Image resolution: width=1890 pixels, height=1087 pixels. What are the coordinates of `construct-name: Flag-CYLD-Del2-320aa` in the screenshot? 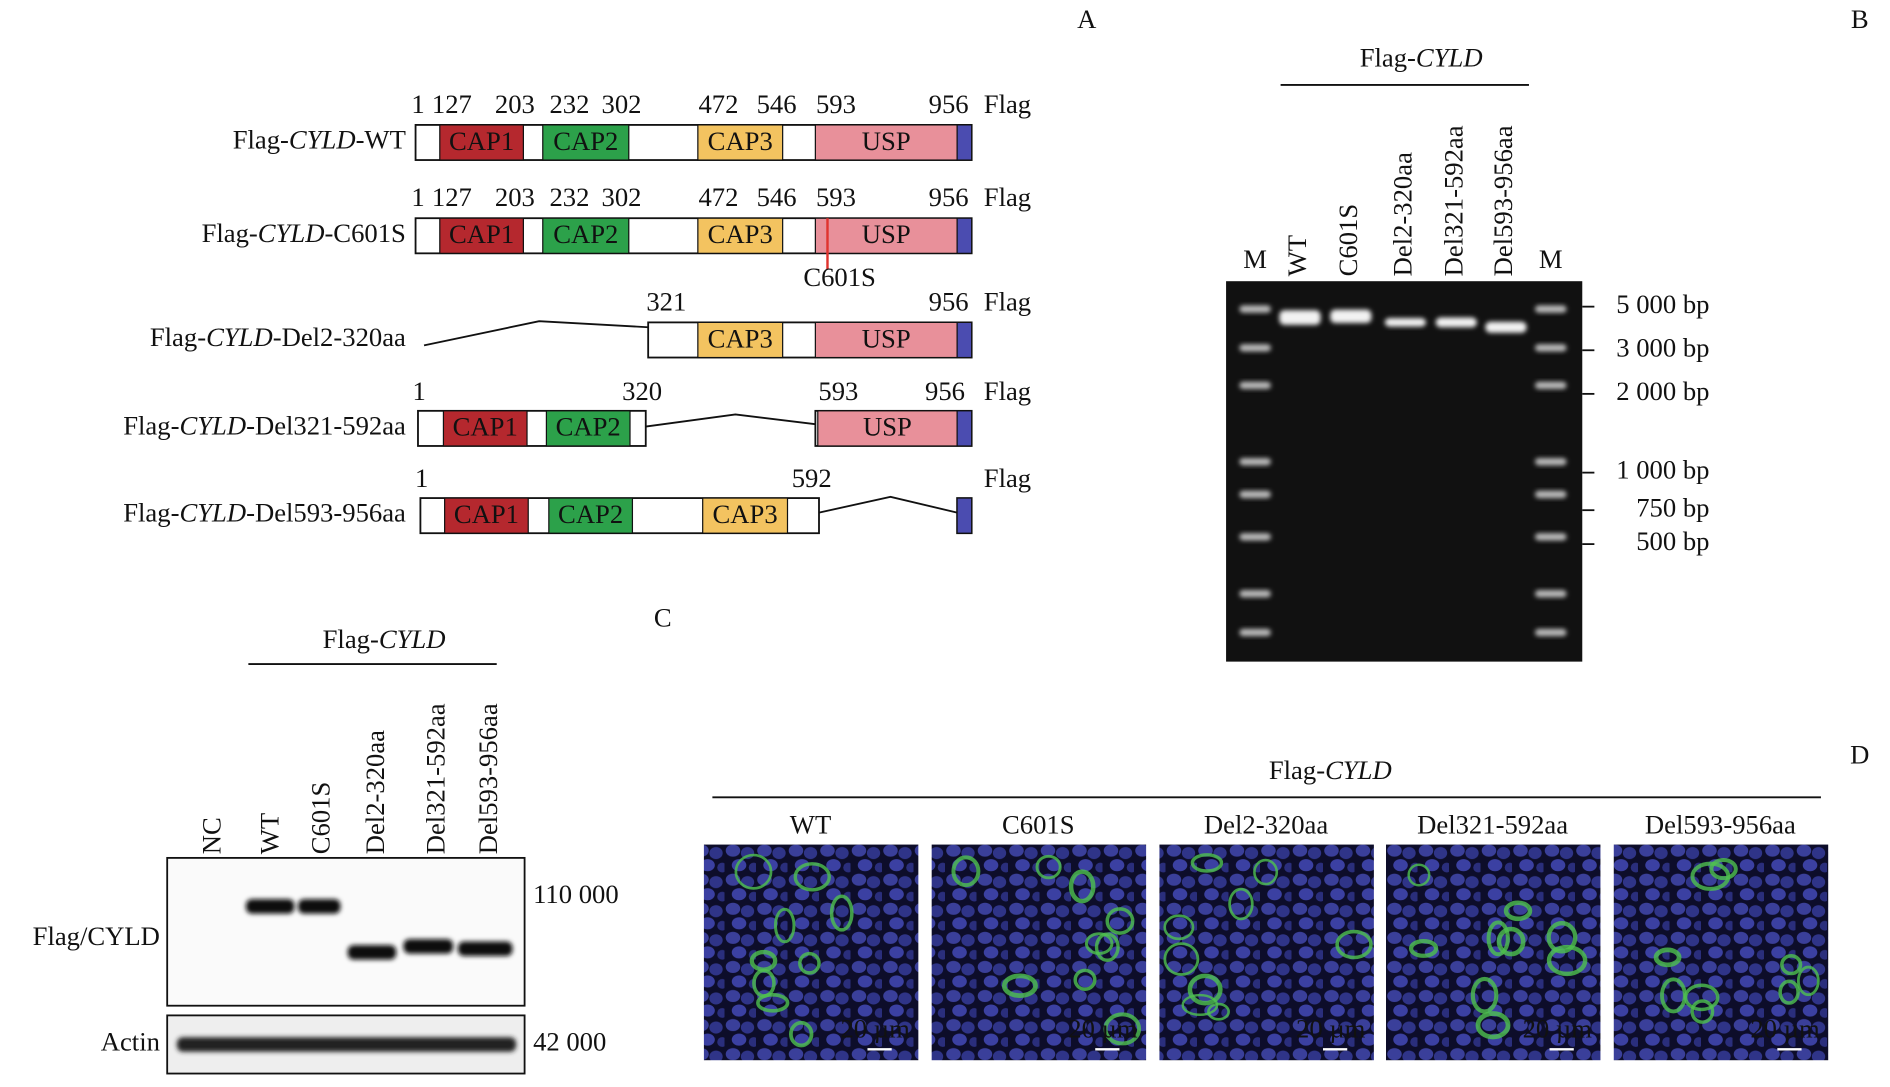 It's located at (278, 337).